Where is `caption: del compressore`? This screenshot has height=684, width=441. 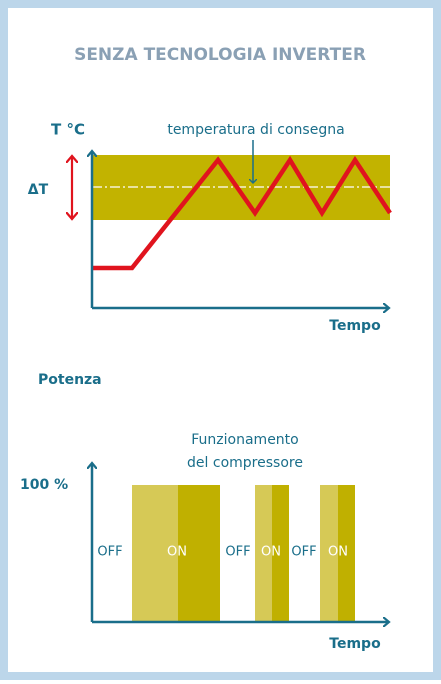
caption: del compressore is located at coordinates (245, 463).